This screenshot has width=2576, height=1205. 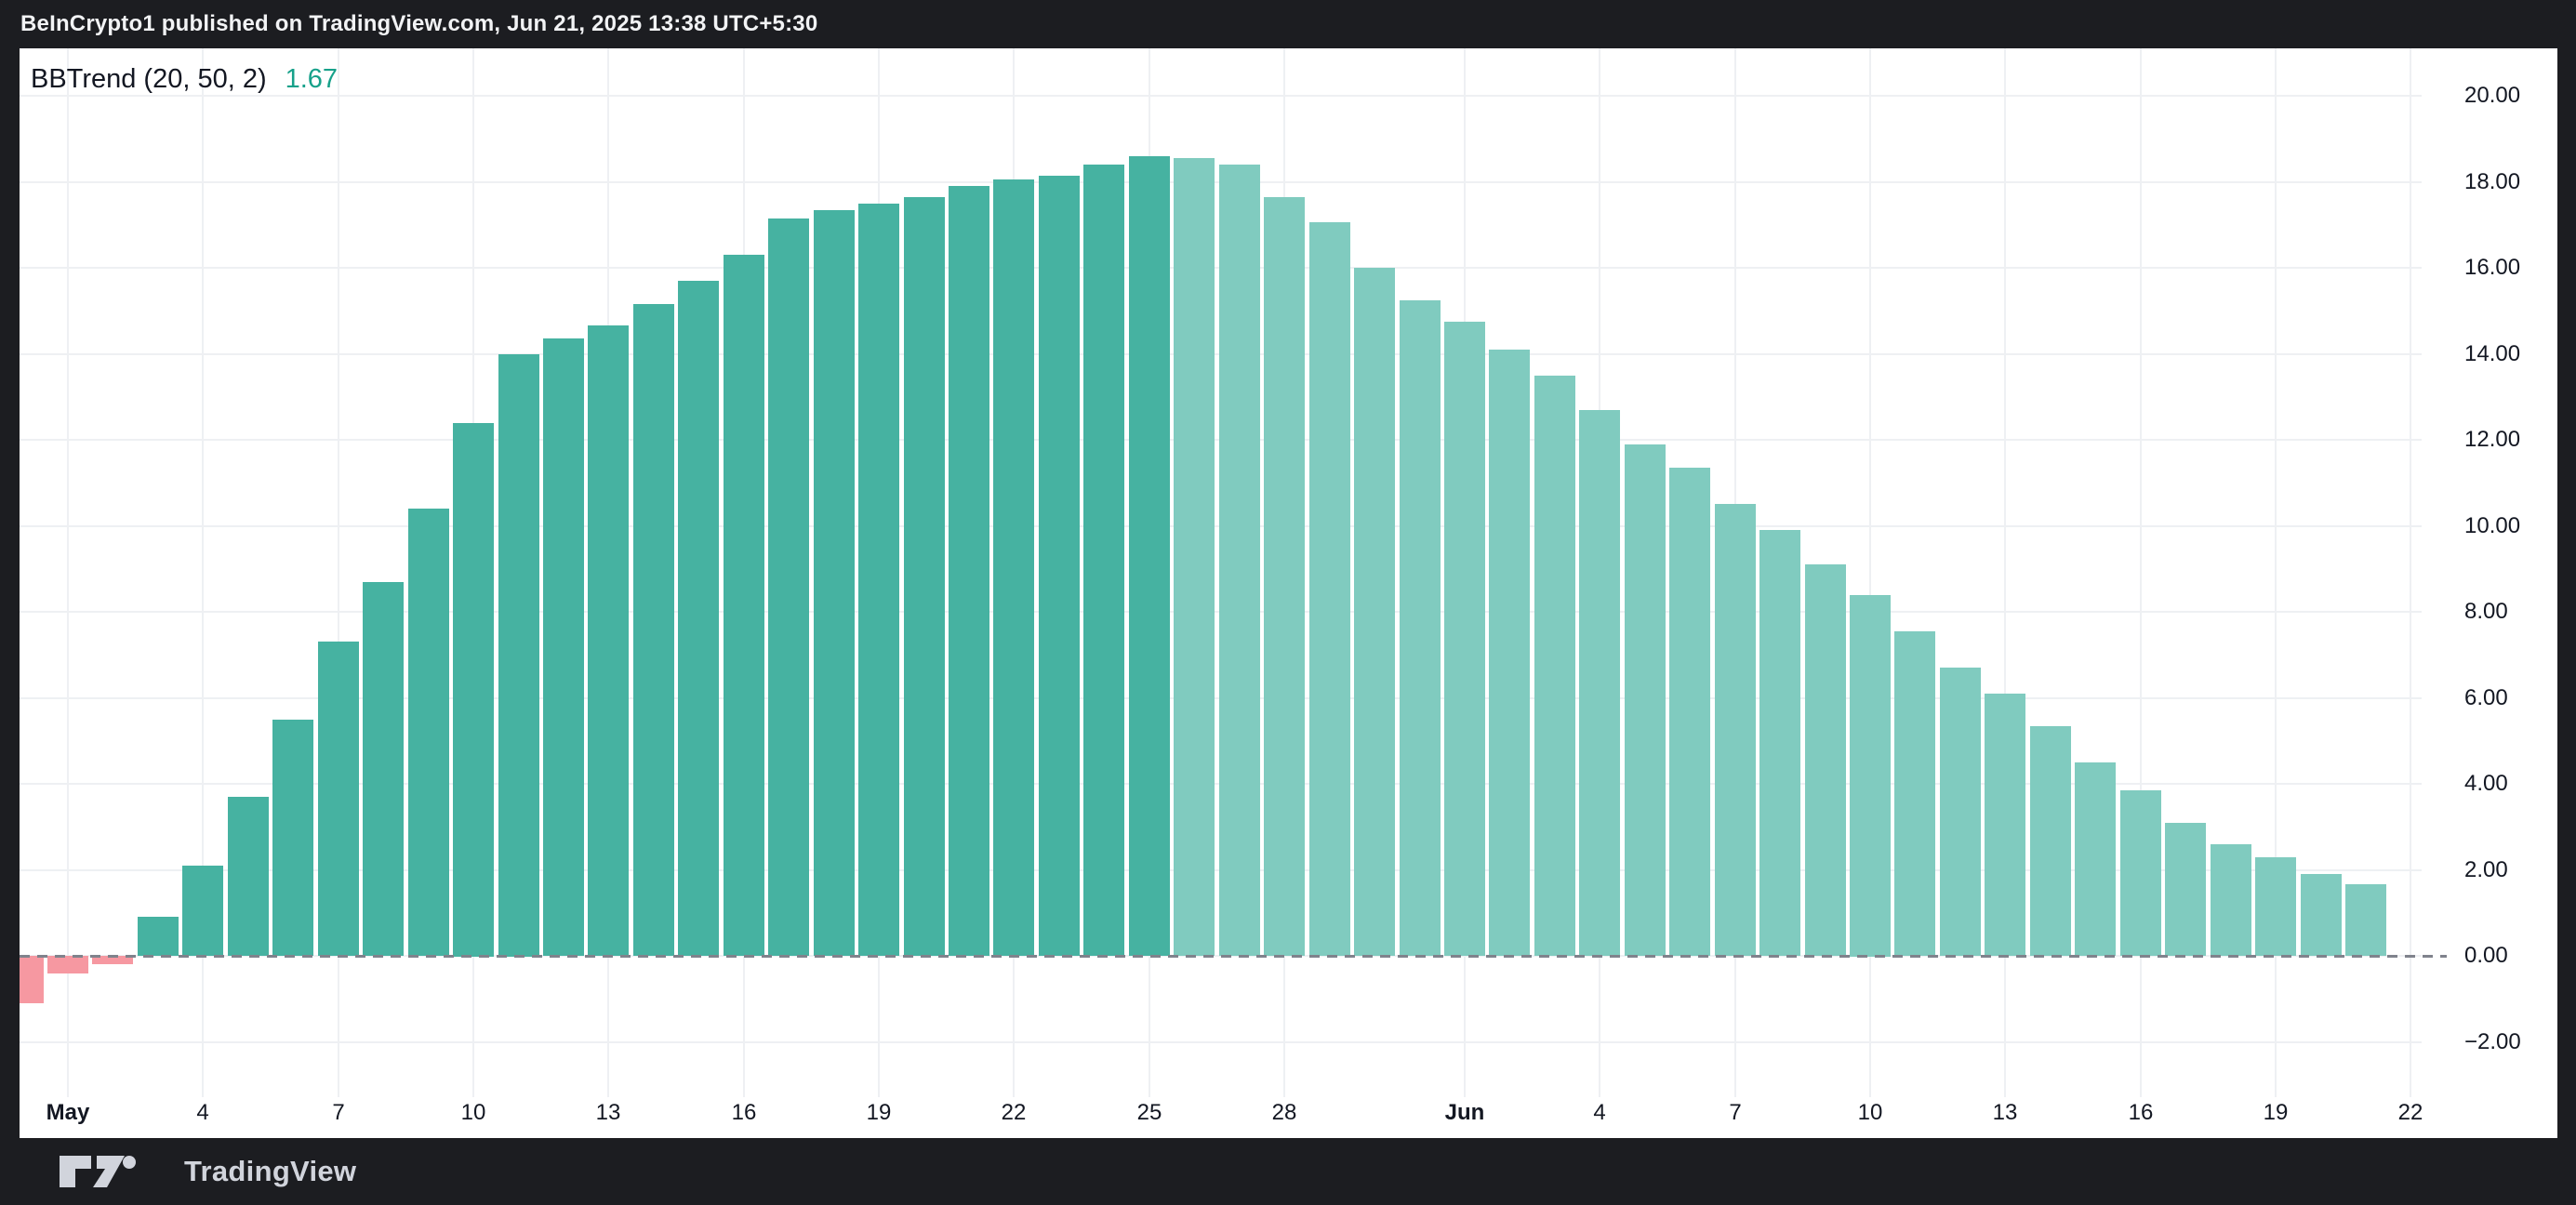 I want to click on x-axis-label: Jun, so click(x=1464, y=1112).